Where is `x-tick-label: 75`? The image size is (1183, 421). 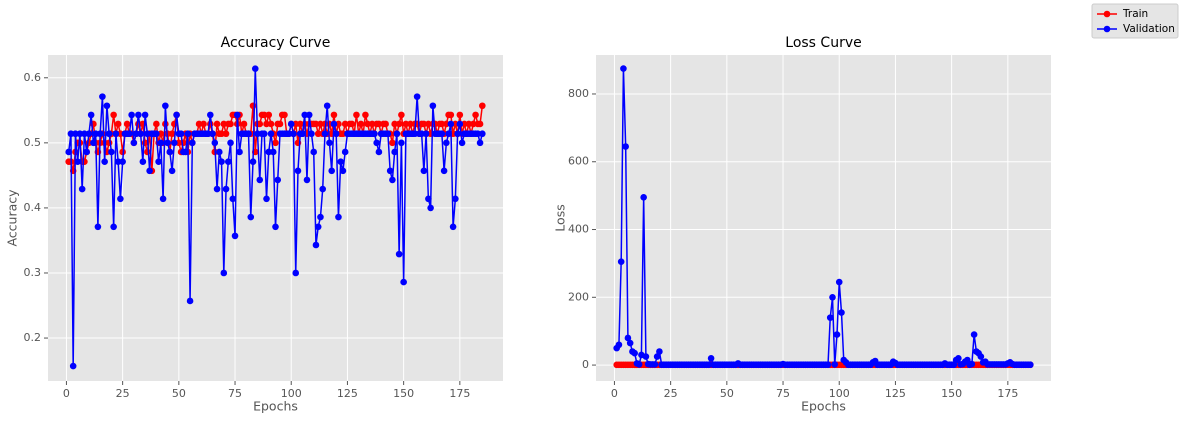 x-tick-label: 75 is located at coordinates (783, 393).